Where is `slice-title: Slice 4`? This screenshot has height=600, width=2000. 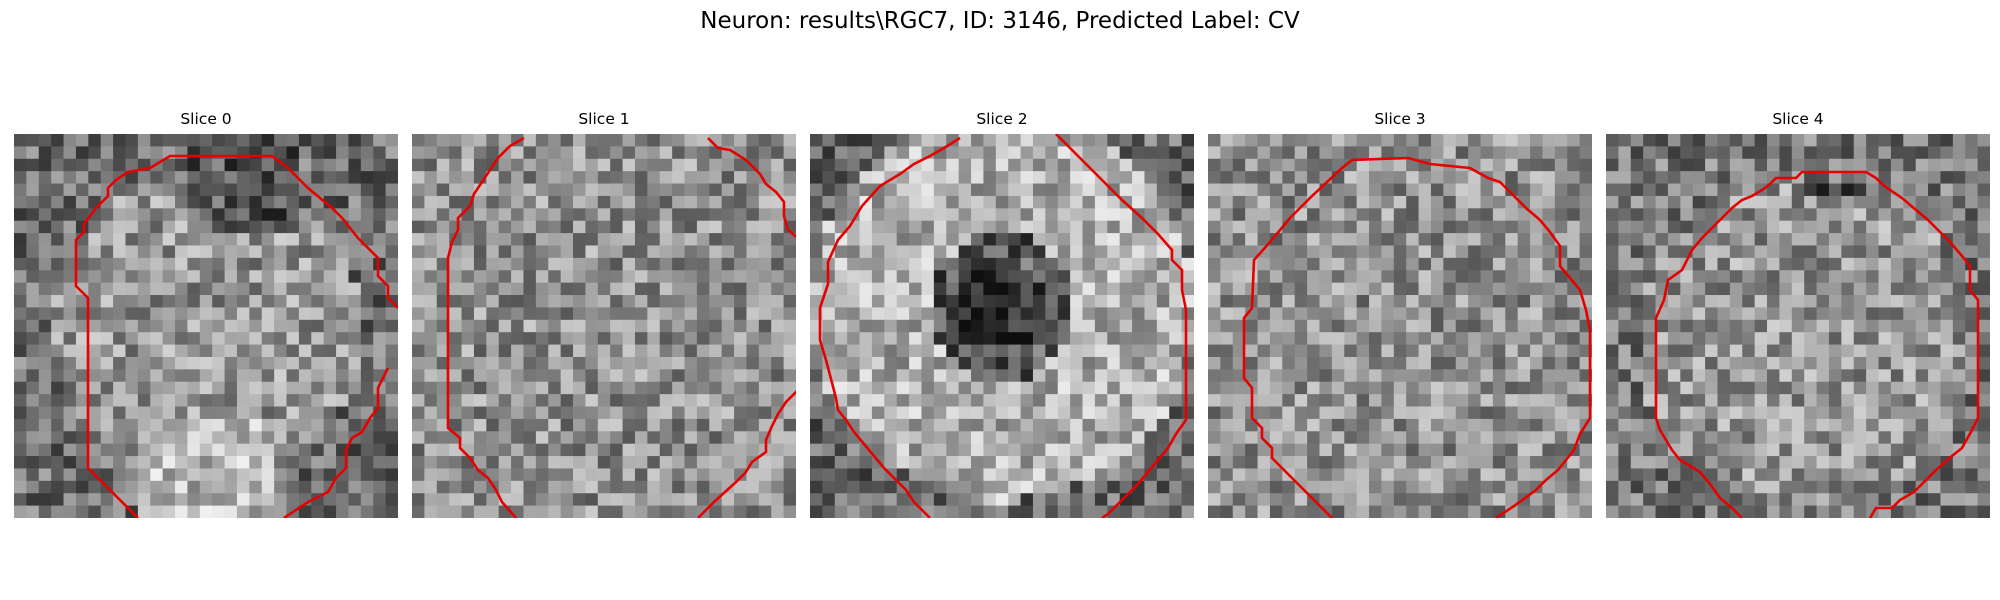
slice-title: Slice 4 is located at coordinates (1798, 119).